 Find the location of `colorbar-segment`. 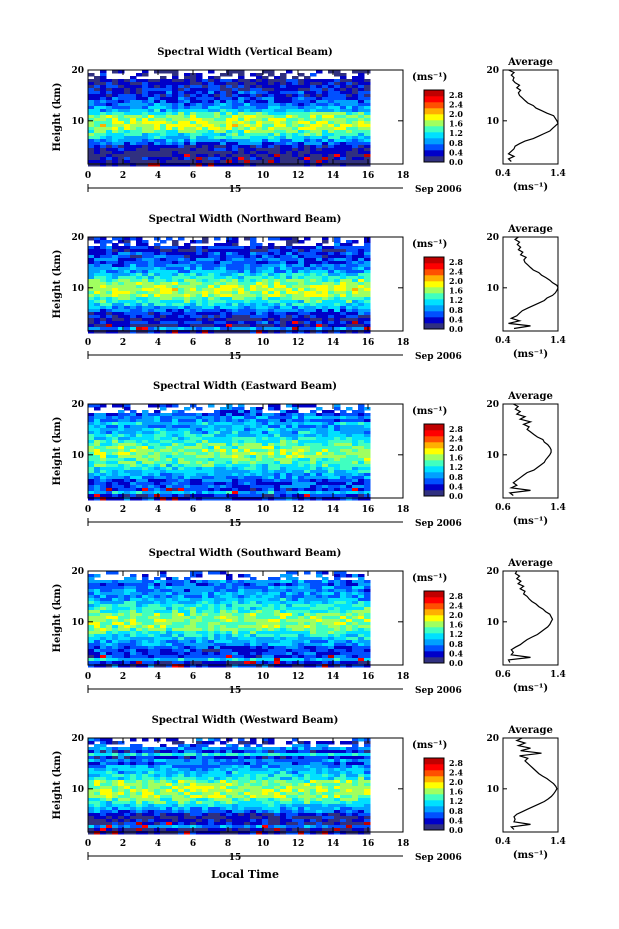

colorbar-segment is located at coordinates (434, 314).